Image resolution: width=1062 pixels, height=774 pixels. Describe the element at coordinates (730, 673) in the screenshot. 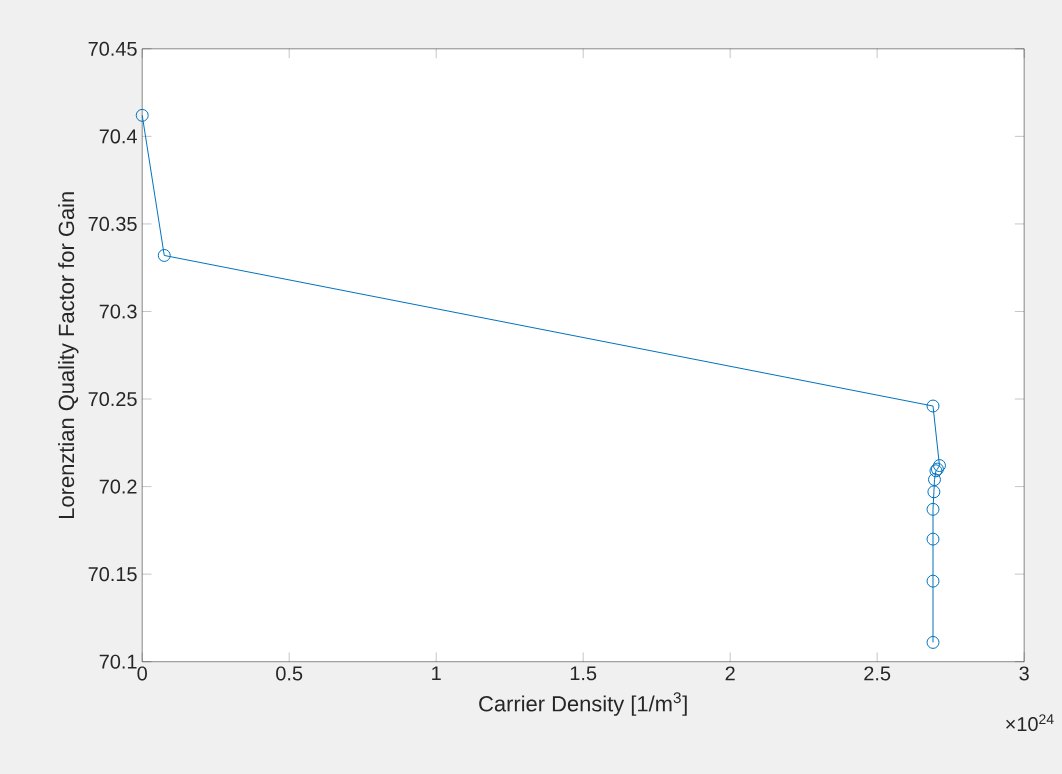

I see `x-tick-label: 2` at that location.